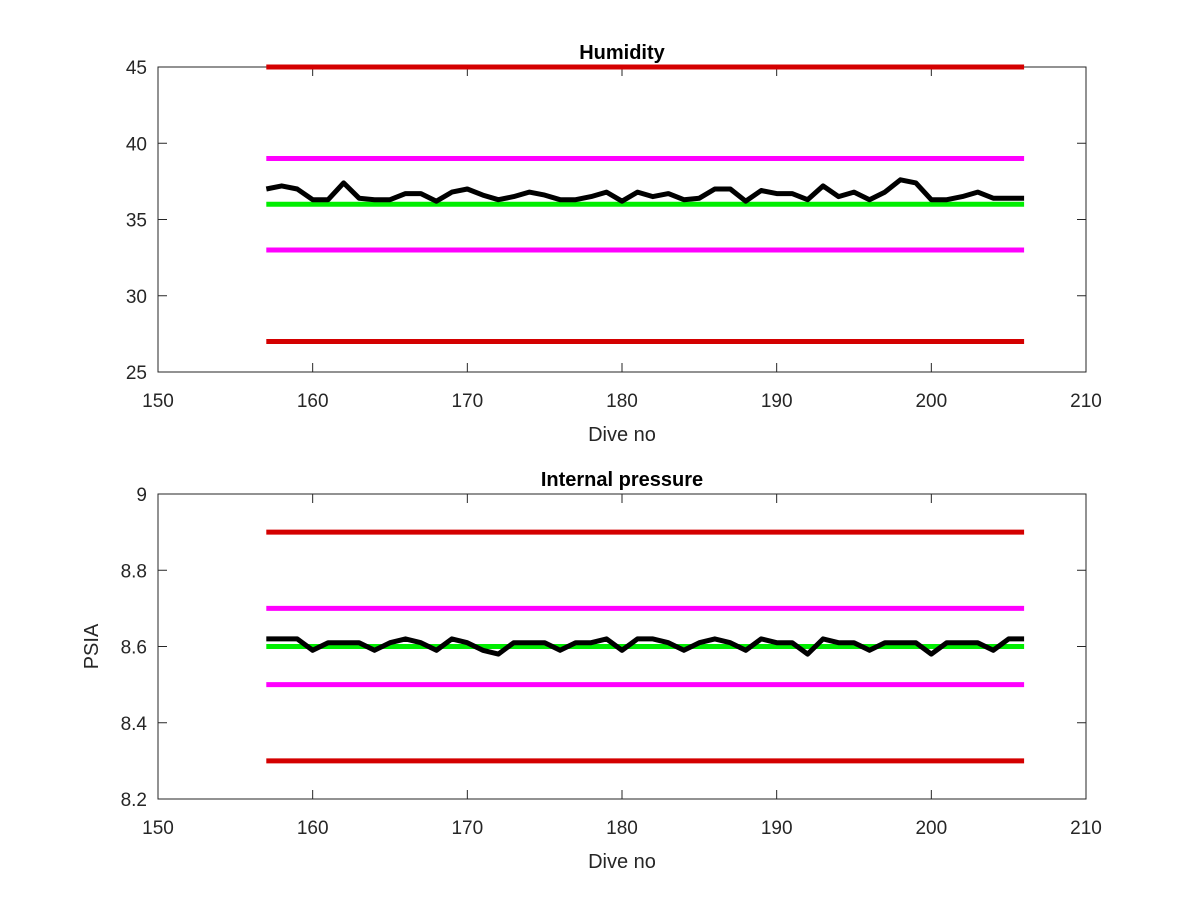 The image size is (1200, 900). What do you see at coordinates (134, 648) in the screenshot?
I see `y-tick-label: 8.6` at bounding box center [134, 648].